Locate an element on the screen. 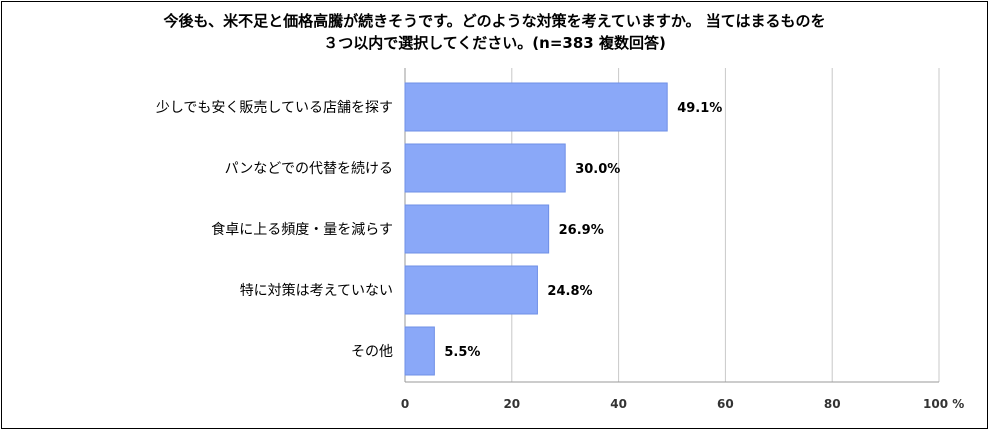 This screenshot has width=989, height=430. chart-title-line-2: ３つ以内で選択してください。(n=383 複数回答) is located at coordinates (494, 43).